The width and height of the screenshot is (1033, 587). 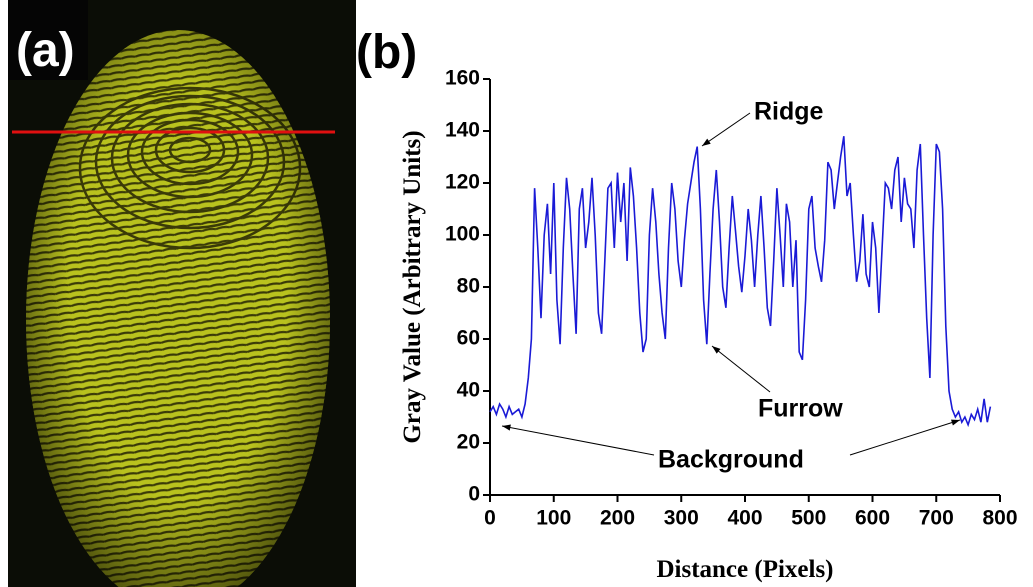 I want to click on y-tick-label: 60, so click(x=468, y=338).